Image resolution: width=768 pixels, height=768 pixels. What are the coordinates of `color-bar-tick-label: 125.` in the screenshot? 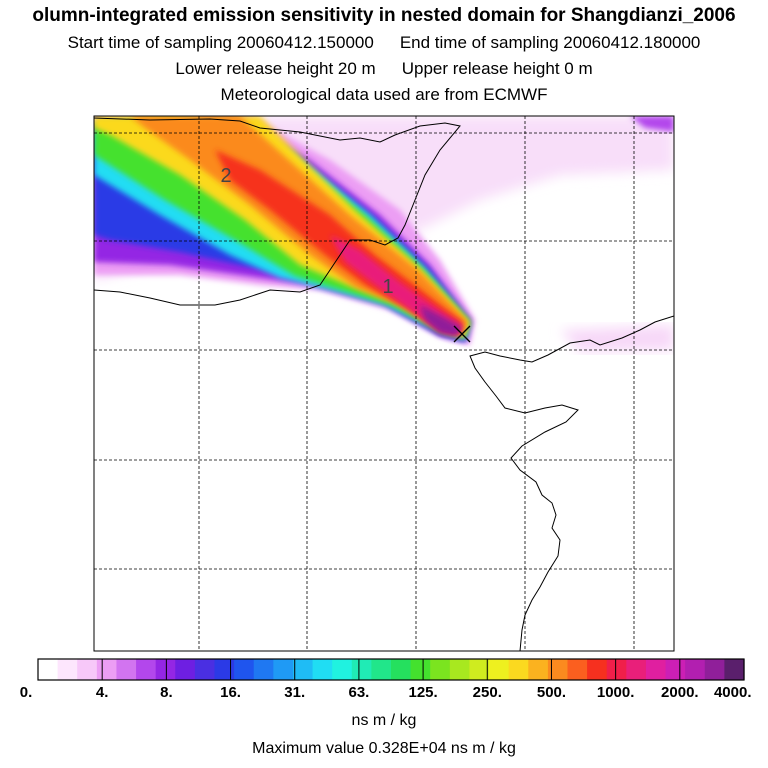 It's located at (423, 692).